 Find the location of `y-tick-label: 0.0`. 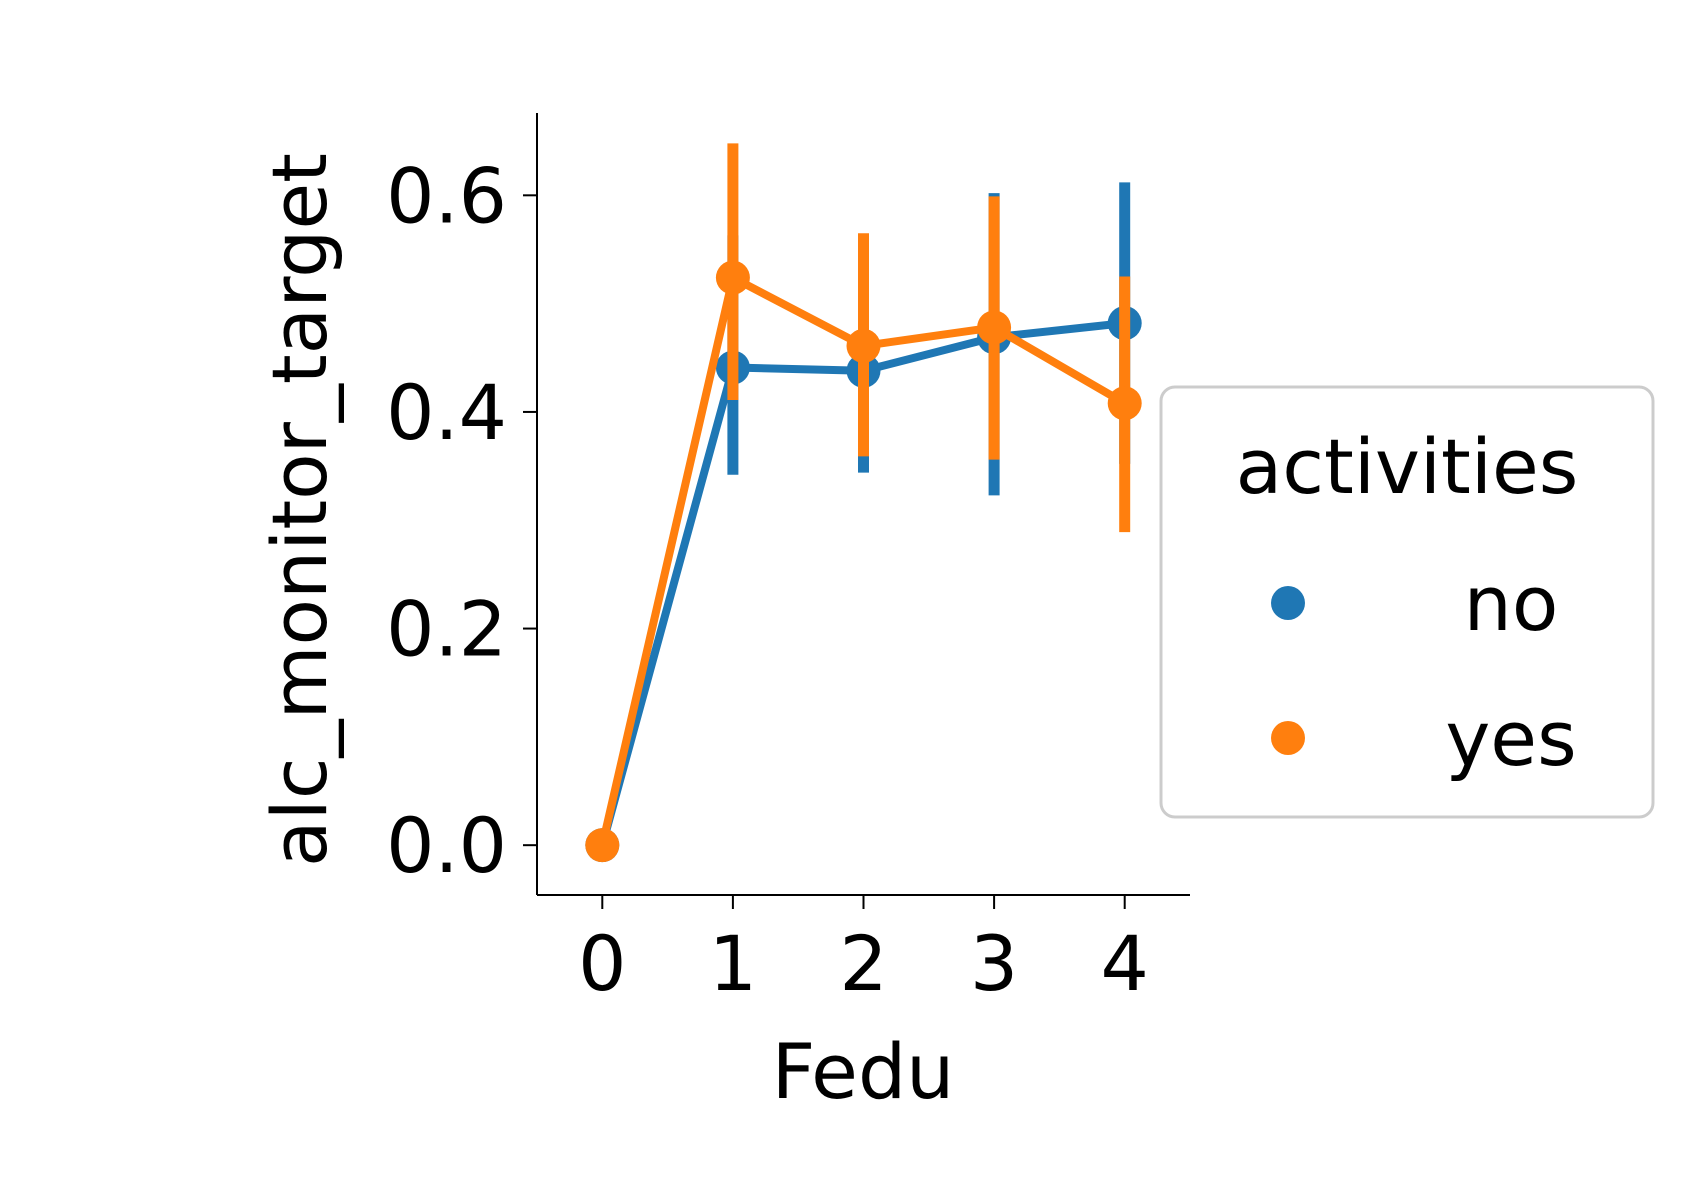

y-tick-label: 0.0 is located at coordinates (446, 845).